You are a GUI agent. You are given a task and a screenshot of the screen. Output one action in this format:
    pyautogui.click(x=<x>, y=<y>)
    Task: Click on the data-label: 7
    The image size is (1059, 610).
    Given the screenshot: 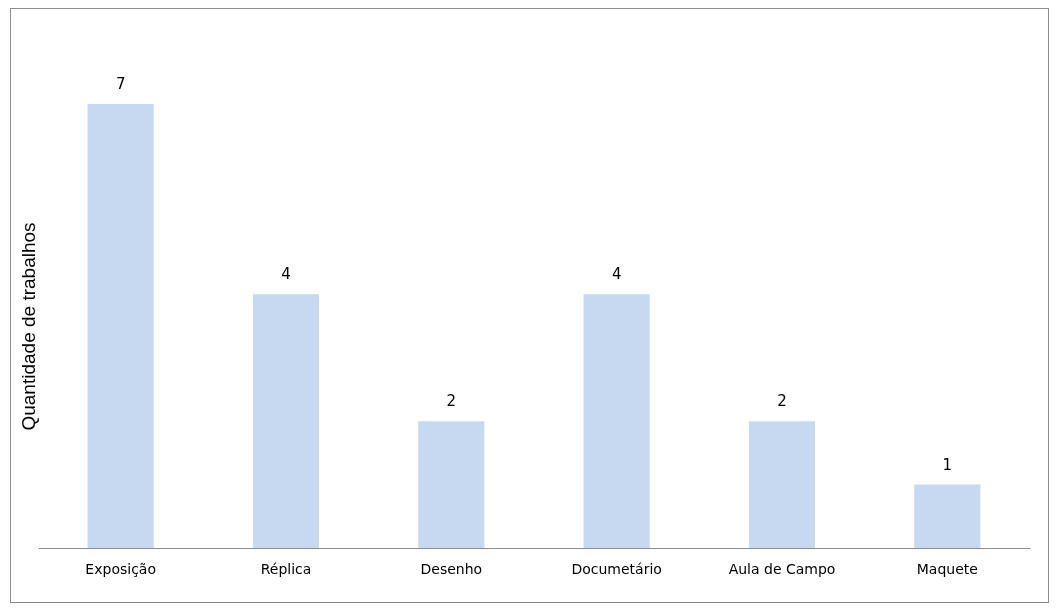 What is the action you would take?
    pyautogui.click(x=120, y=84)
    